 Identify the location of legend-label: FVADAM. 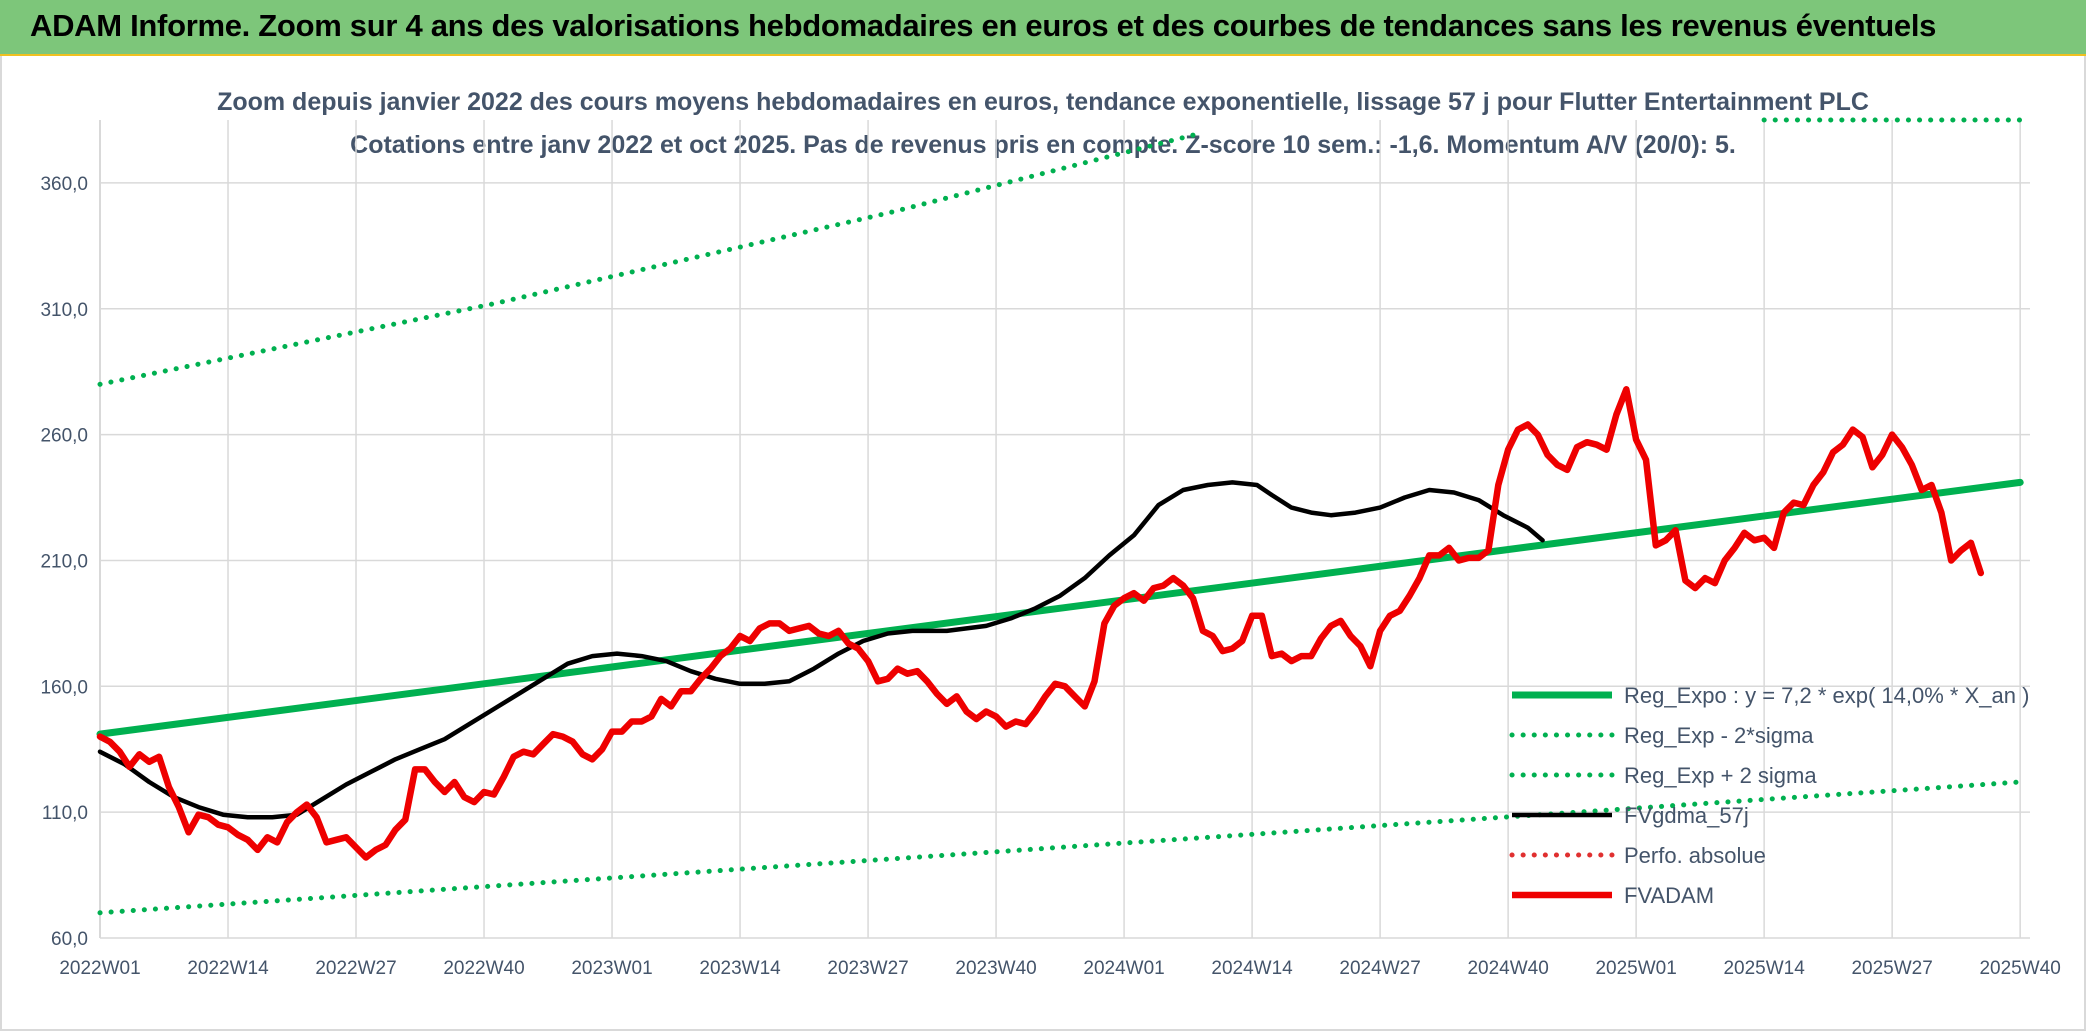
(1669, 895).